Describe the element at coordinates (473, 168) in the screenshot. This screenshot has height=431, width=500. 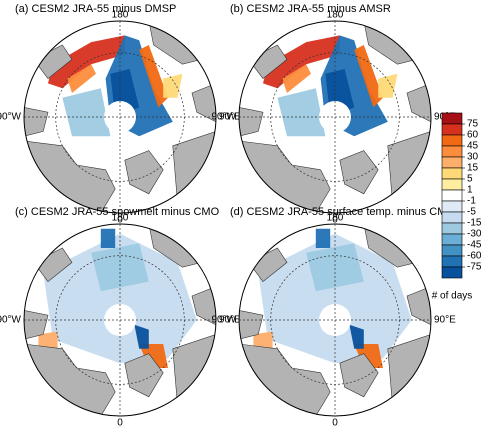
I see `colorbar-tick-label: 15` at that location.